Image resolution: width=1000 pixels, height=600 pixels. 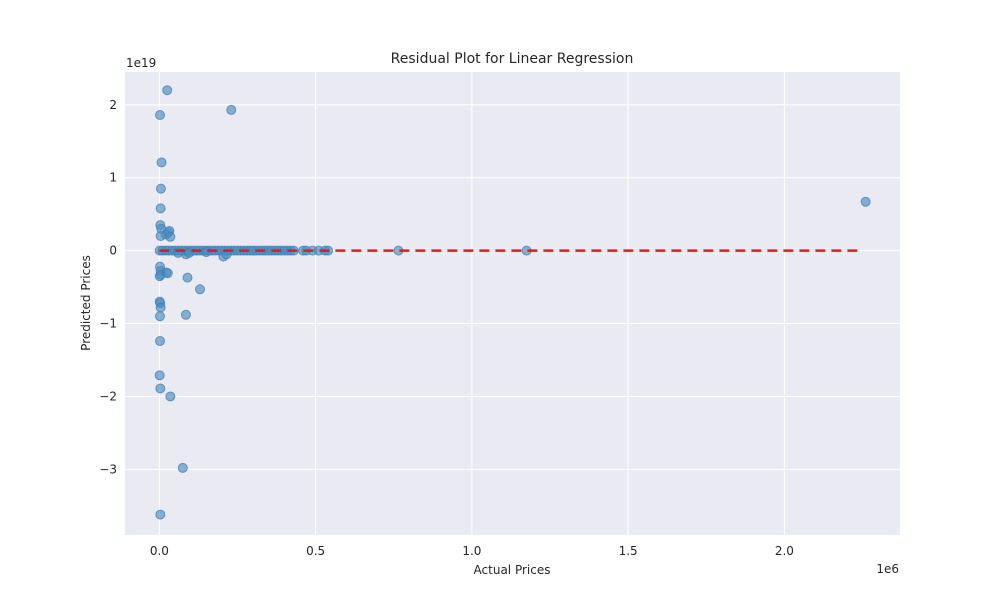 I want to click on x-tick-label: 0.0, so click(x=159, y=551).